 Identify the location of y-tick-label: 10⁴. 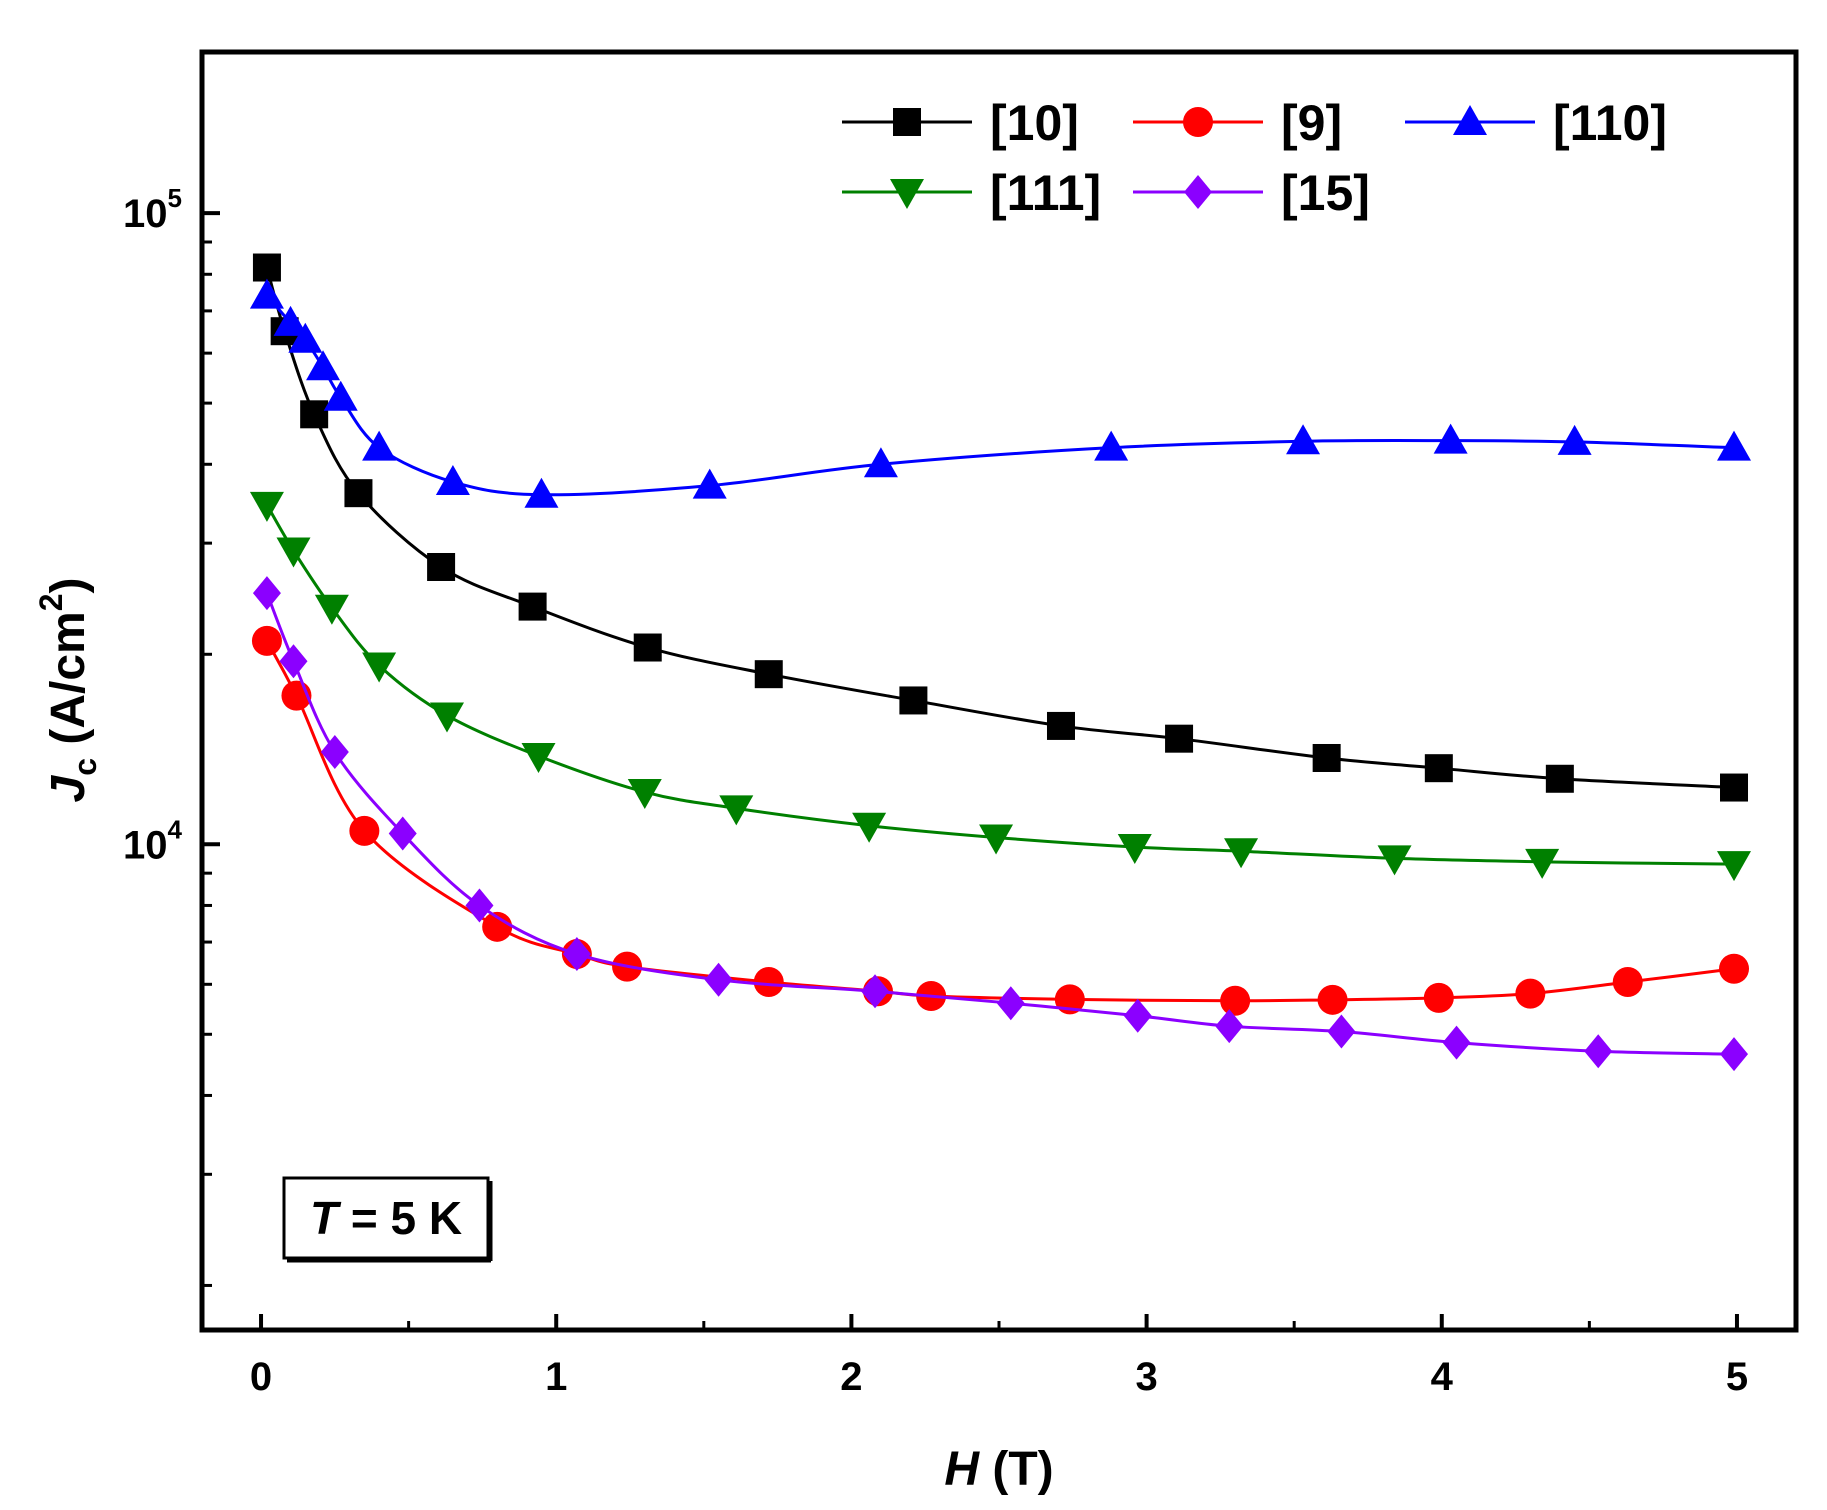
(153, 840).